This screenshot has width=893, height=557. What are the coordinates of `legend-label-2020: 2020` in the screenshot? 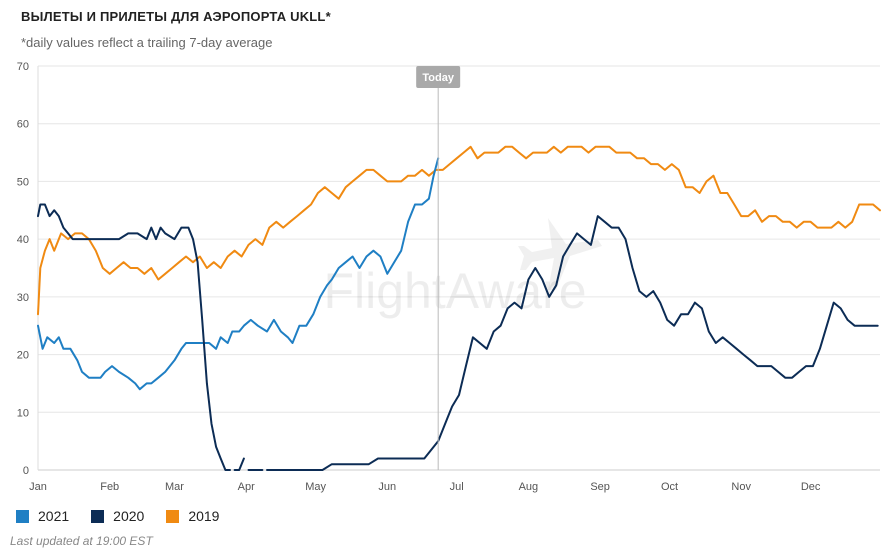 It's located at (129, 516).